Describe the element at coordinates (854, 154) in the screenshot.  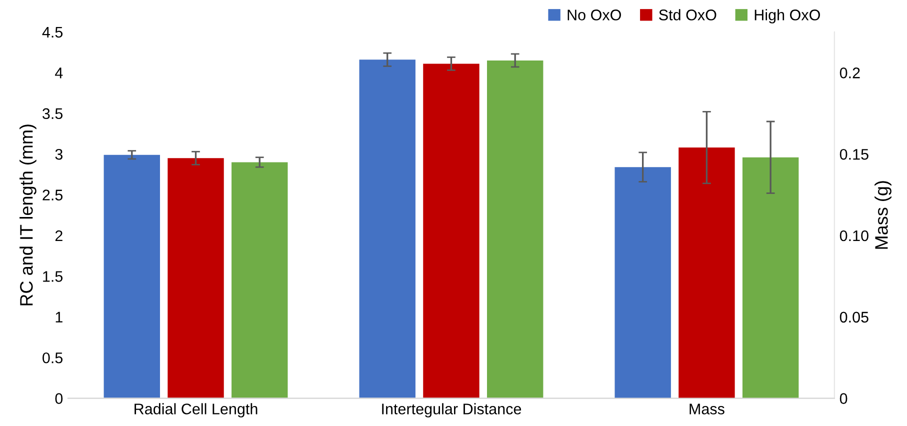
I see `y2-tick-label: 0.15` at that location.